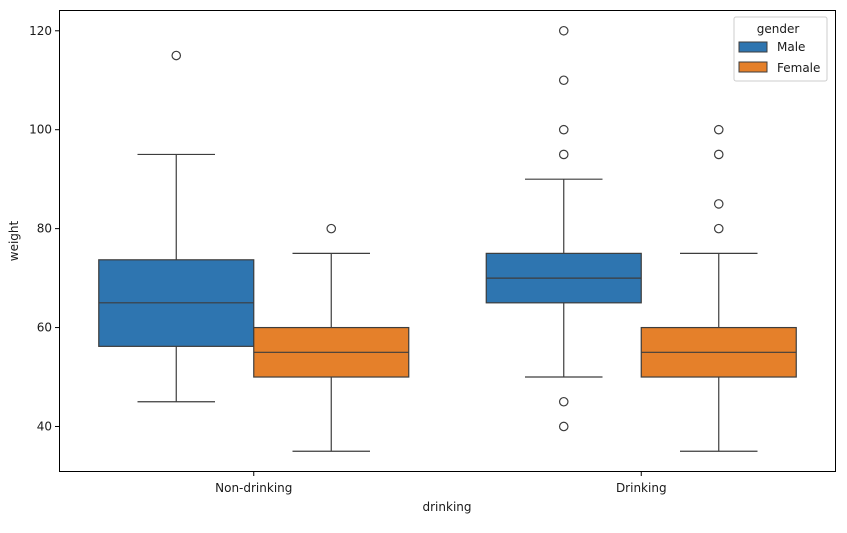  I want to click on y-tick-label: 100, so click(40, 130).